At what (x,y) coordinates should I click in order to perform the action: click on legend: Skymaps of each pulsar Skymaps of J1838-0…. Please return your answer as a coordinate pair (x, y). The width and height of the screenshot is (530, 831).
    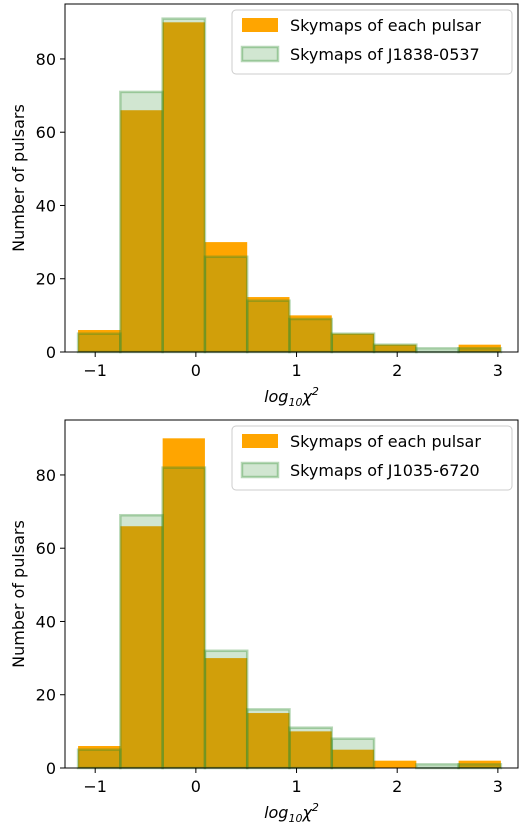
    Looking at the image, I should click on (372, 42).